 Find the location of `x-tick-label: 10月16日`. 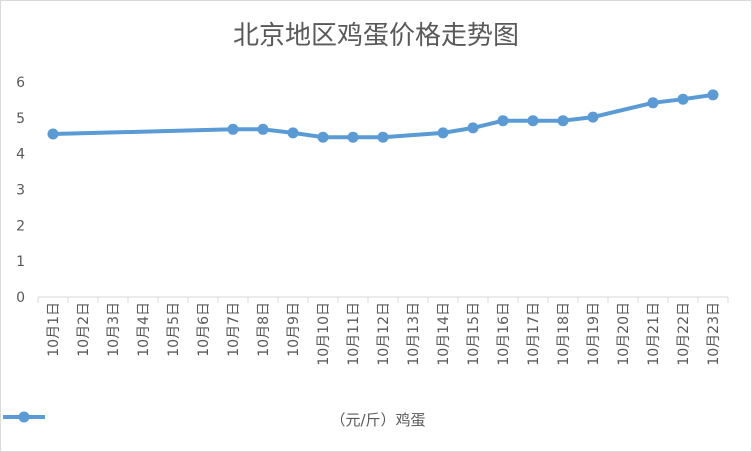

x-tick-label: 10月16日 is located at coordinates (504, 334).